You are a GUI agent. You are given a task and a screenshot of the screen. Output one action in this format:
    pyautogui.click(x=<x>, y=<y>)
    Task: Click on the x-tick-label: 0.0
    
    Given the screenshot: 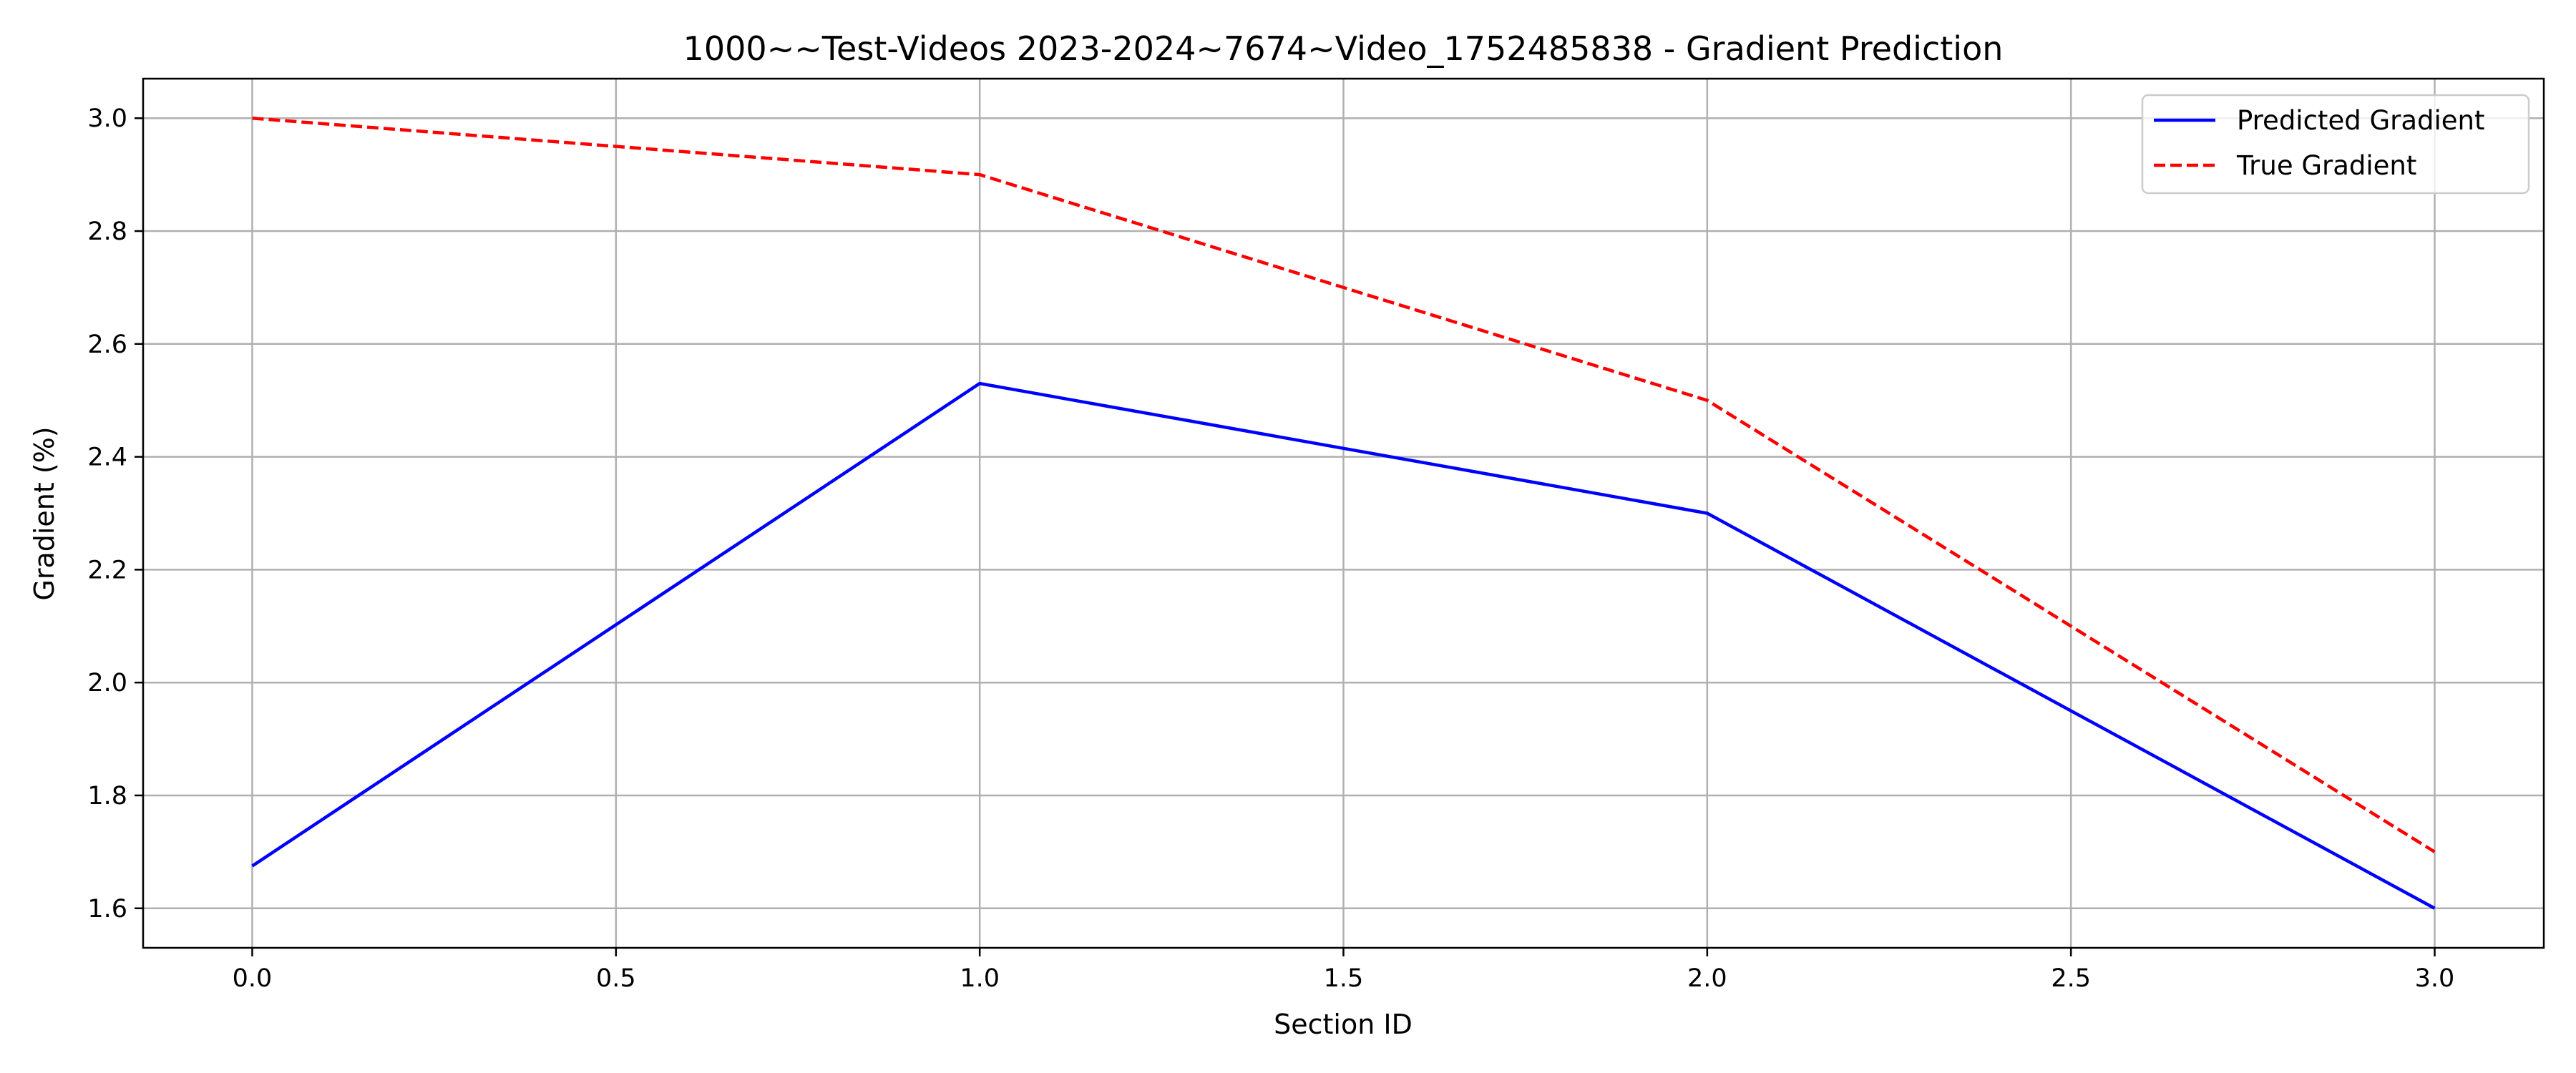 What is the action you would take?
    pyautogui.click(x=253, y=979)
    